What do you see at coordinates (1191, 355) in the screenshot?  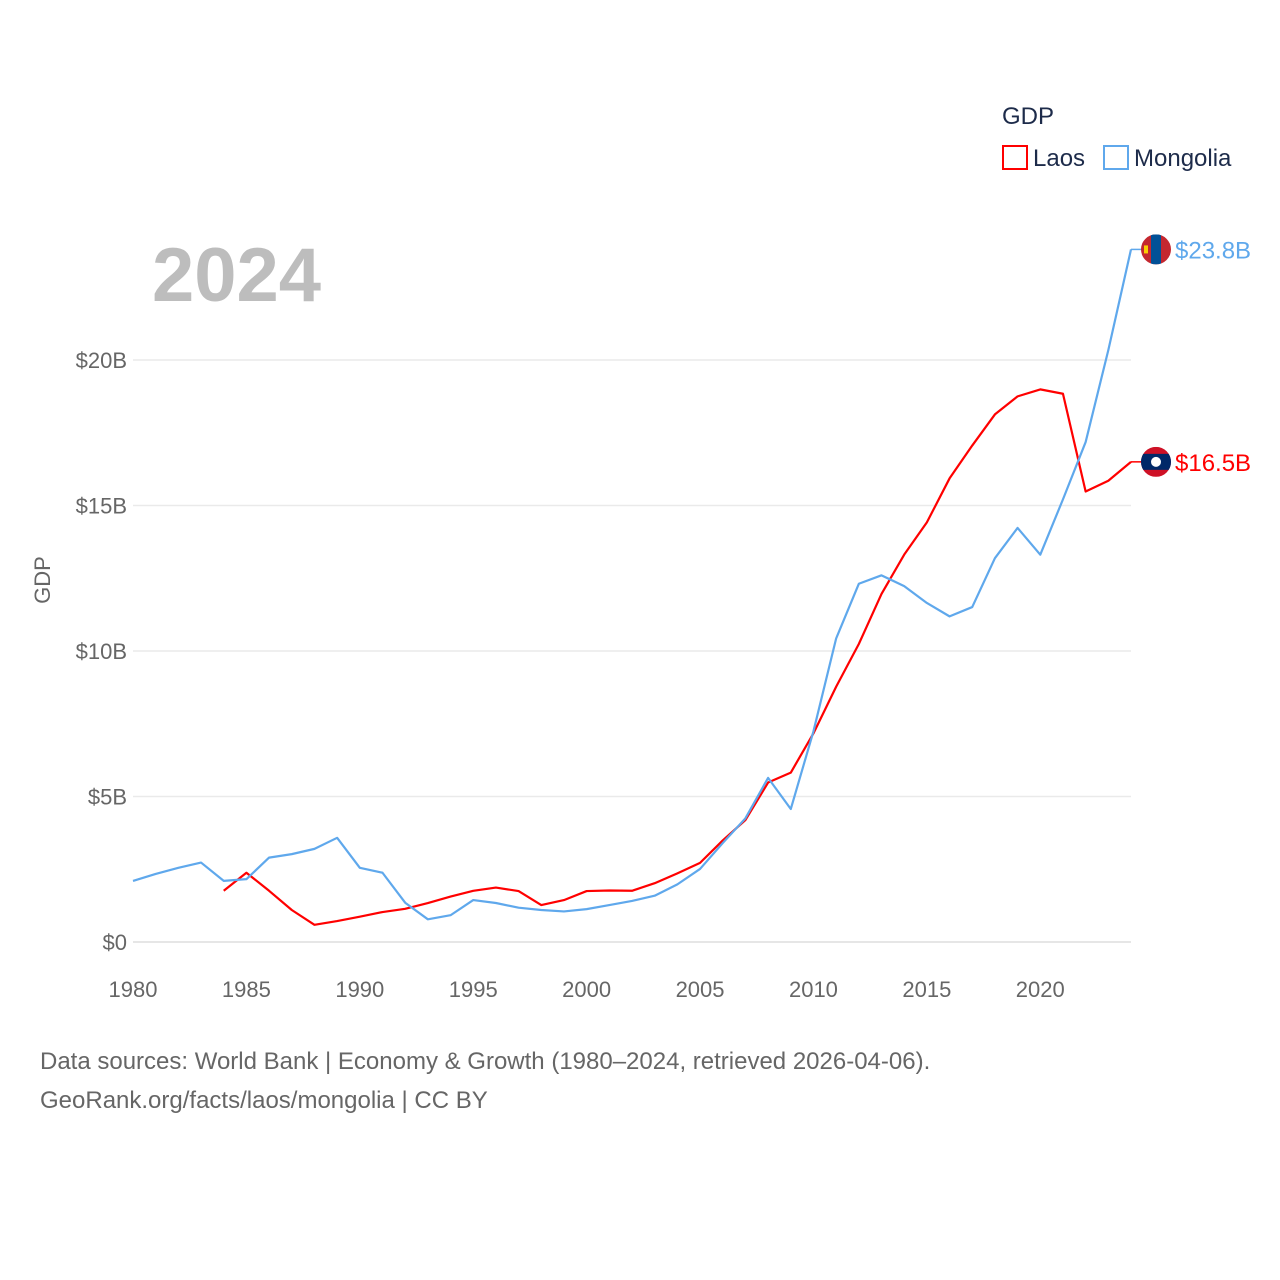 I see `end-labels: $16.5B $23.8B` at bounding box center [1191, 355].